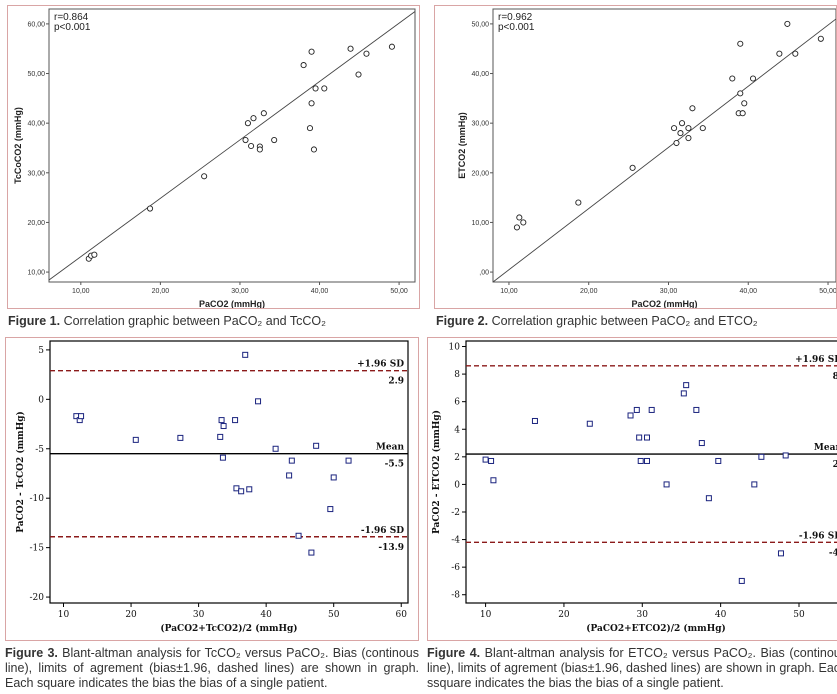 This screenshot has height=694, width=837. I want to click on fig3-x-tick-label: 40, so click(266, 615).